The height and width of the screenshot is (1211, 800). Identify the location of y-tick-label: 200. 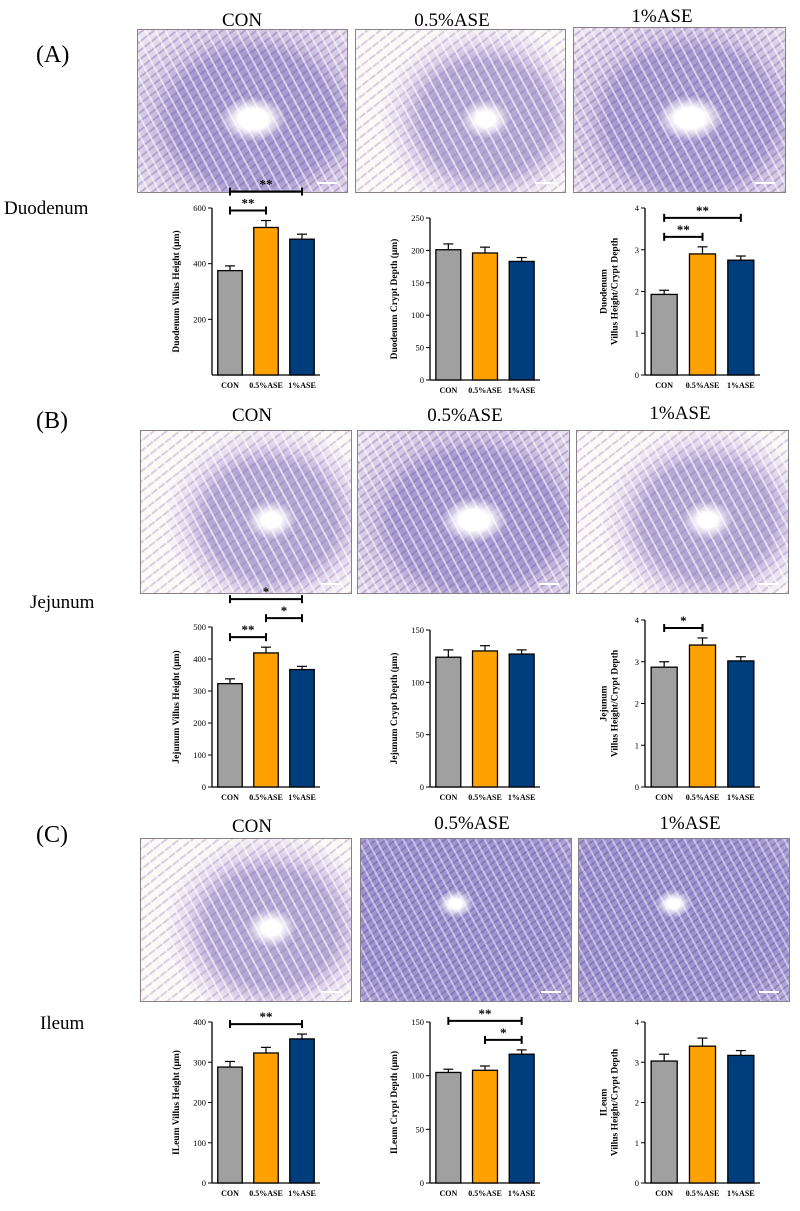
(417, 250).